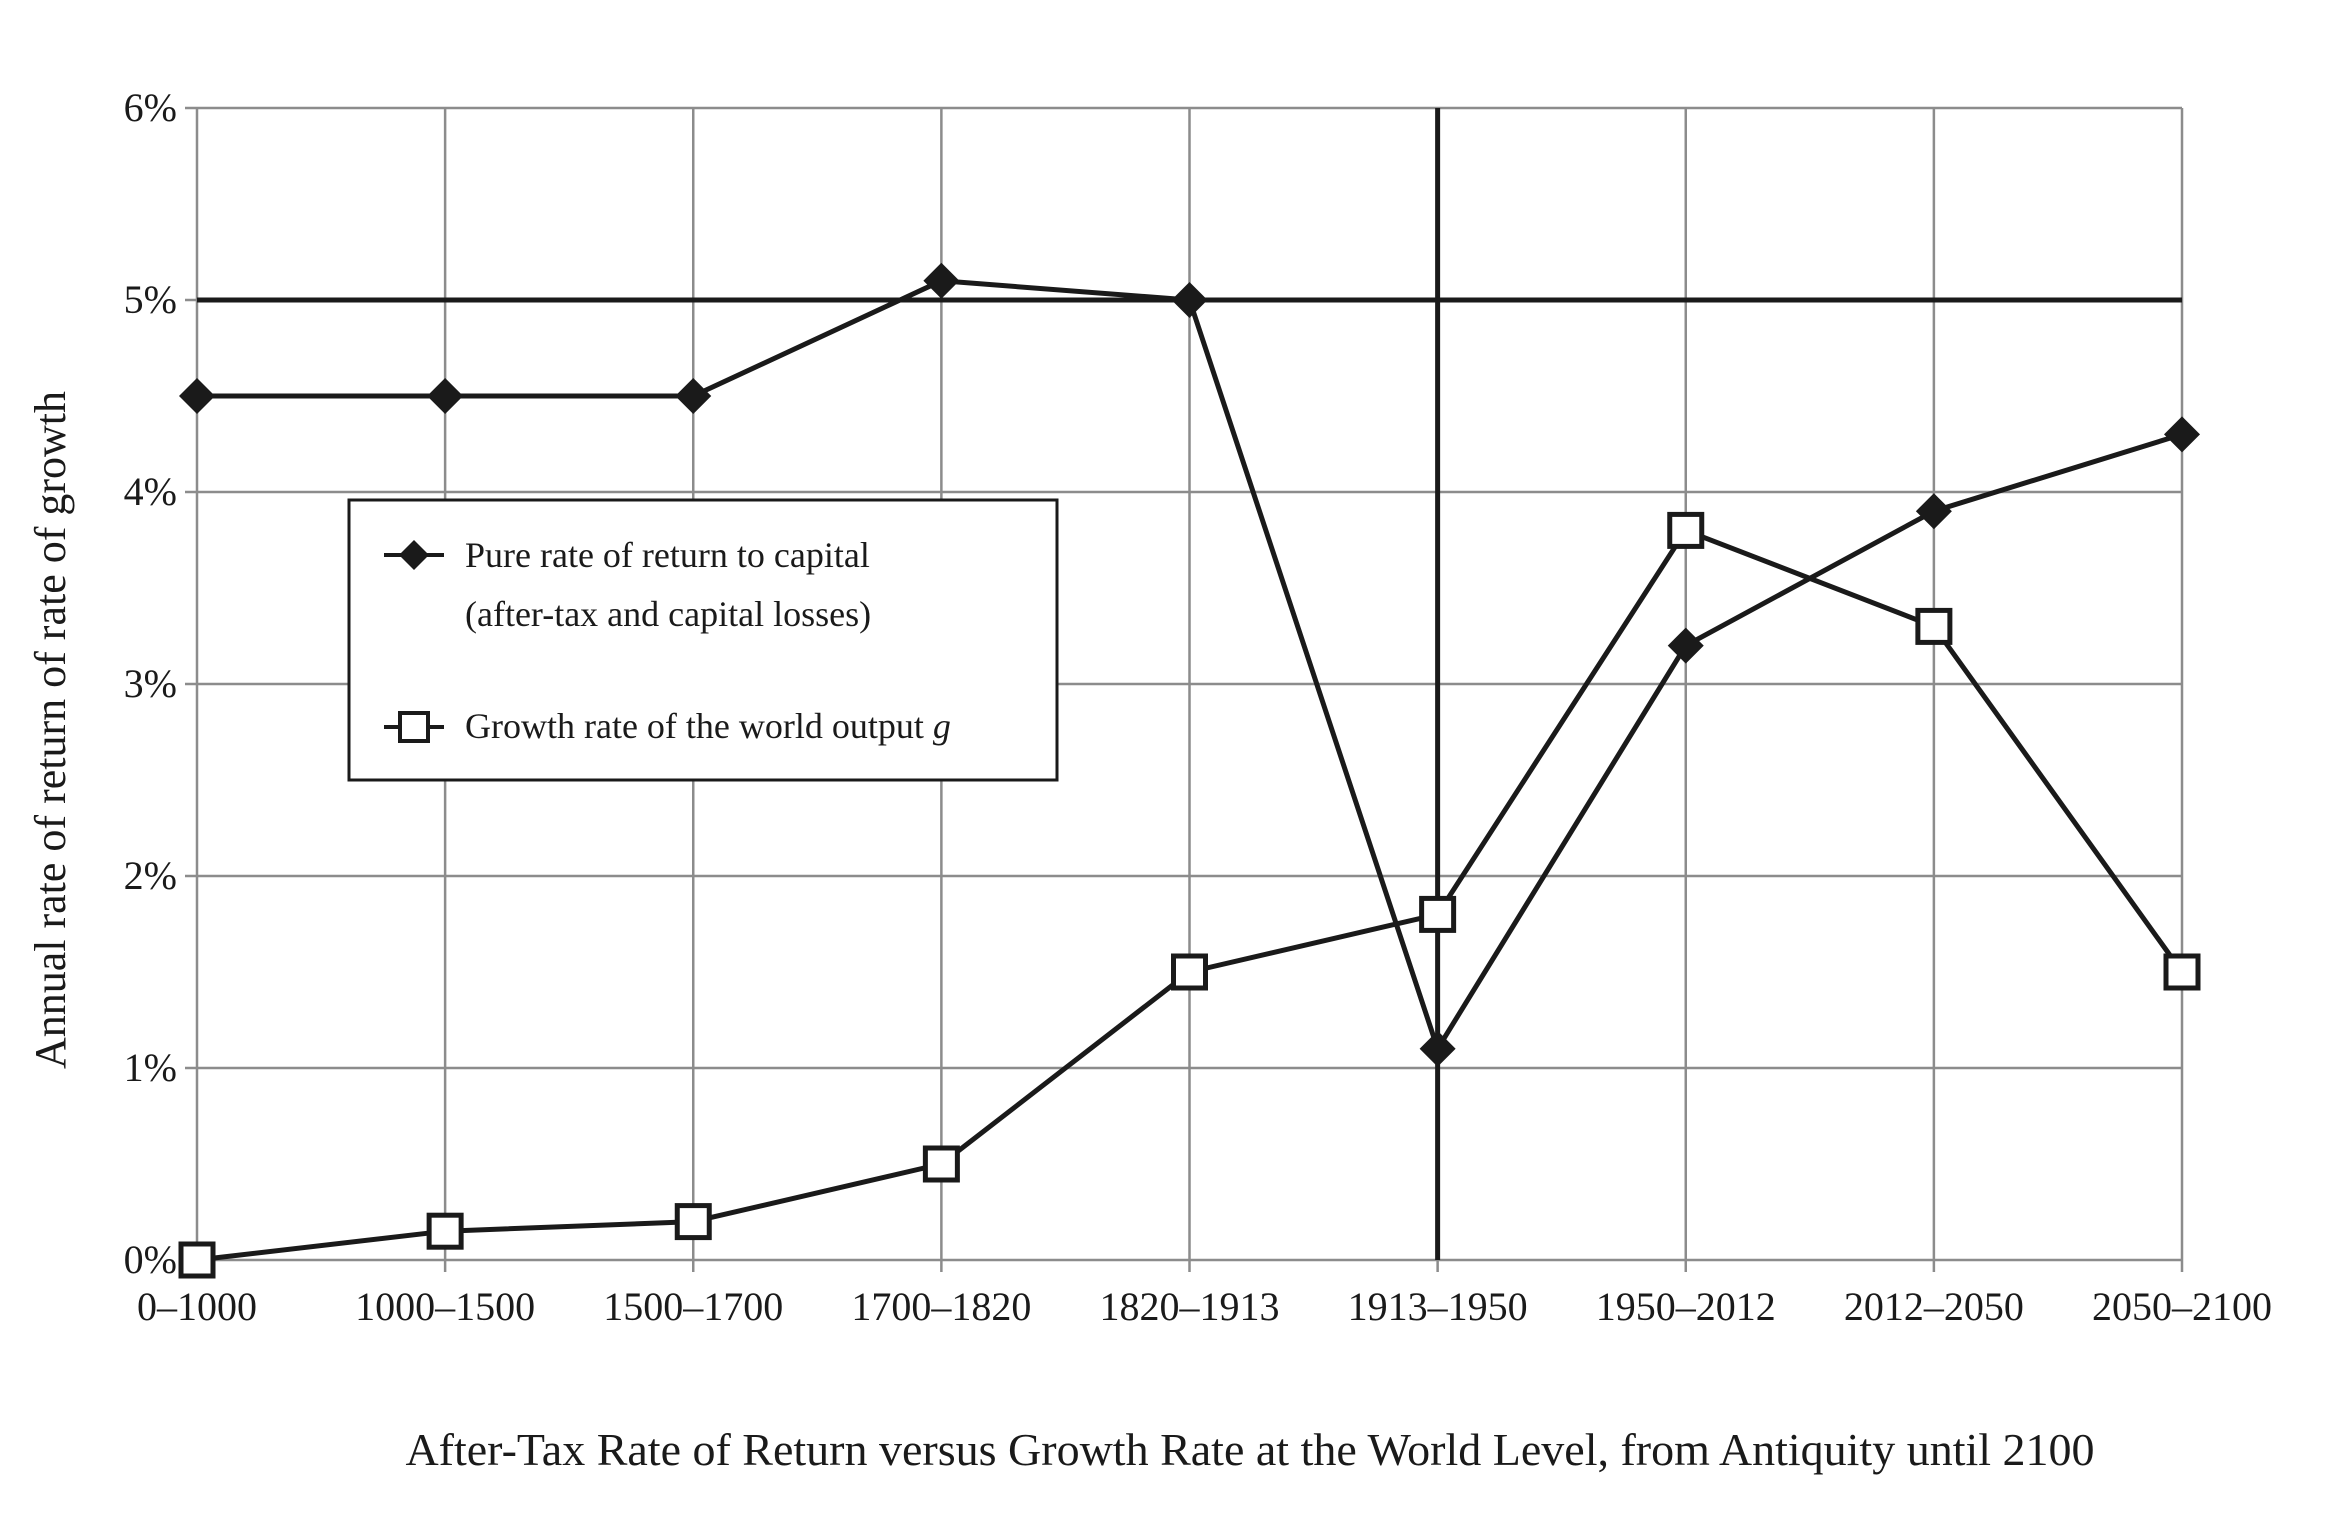 This screenshot has height=1537, width=2331. What do you see at coordinates (197, 1306) in the screenshot?
I see `x-tick-label: 0–1000` at bounding box center [197, 1306].